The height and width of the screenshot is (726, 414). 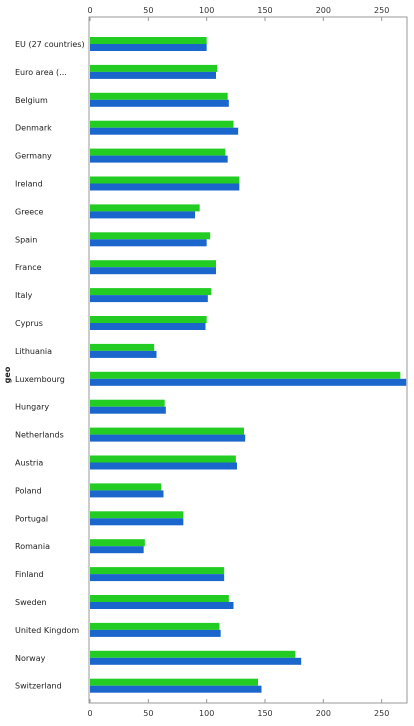 What do you see at coordinates (39, 435) in the screenshot?
I see `category-label: Netherlands` at bounding box center [39, 435].